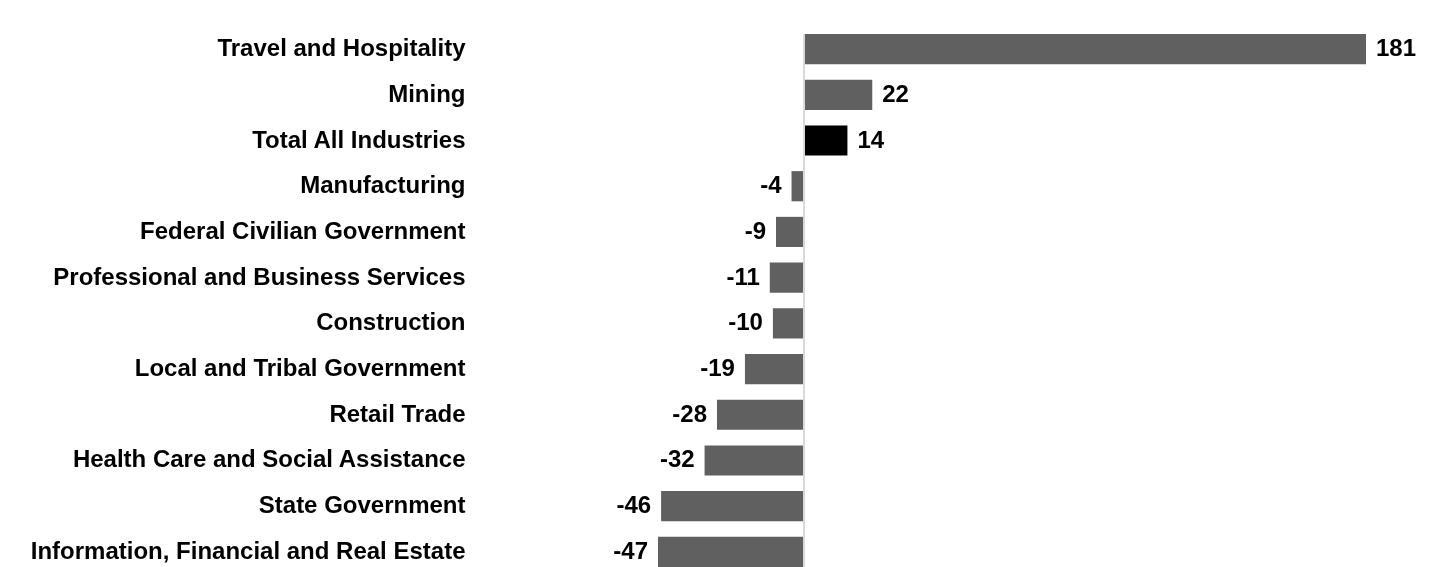  Describe the element at coordinates (342, 48) in the screenshot. I see `y-tick-label: Travel and Hospitality` at that location.